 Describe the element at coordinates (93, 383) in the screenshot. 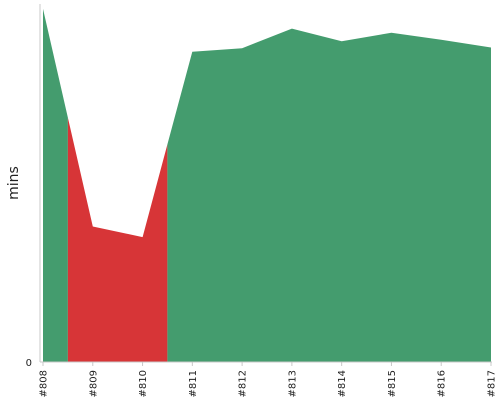

I see `x-tick-label: #809` at that location.